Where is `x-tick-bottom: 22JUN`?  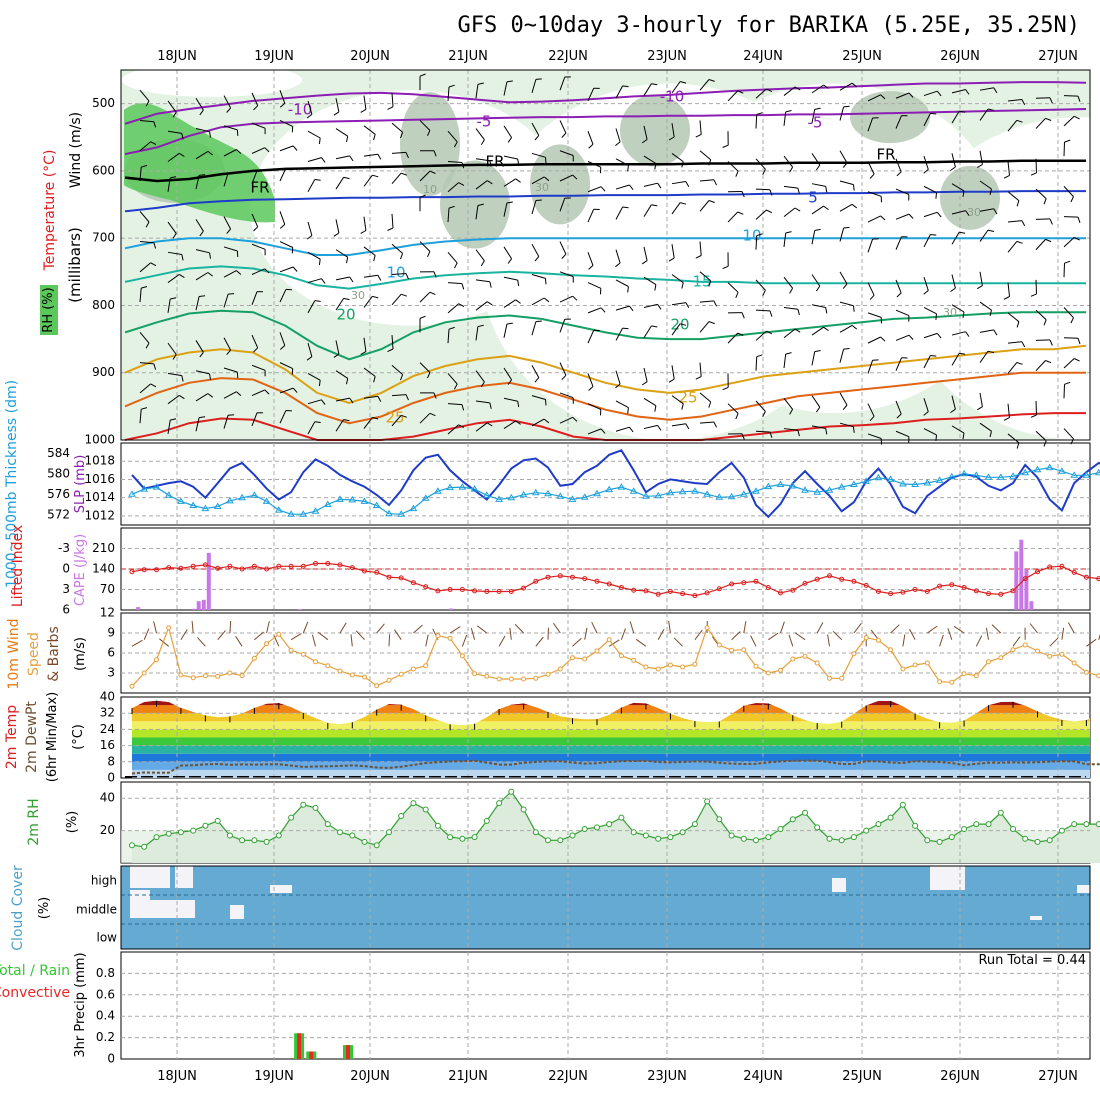 x-tick-bottom: 22JUN is located at coordinates (568, 1076).